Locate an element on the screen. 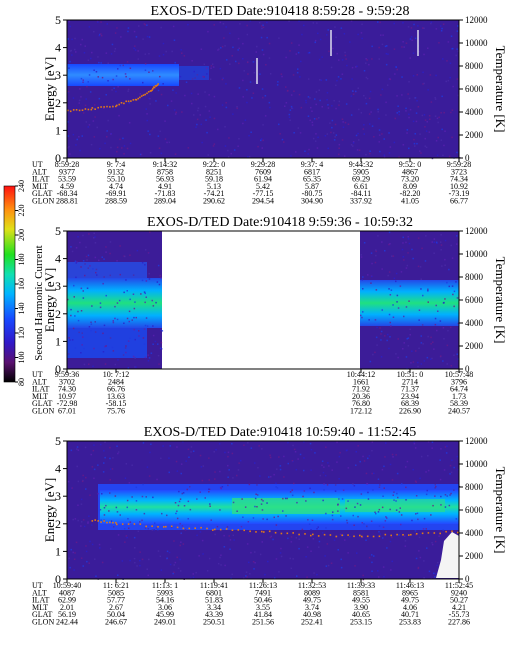 This screenshot has width=505, height=649. y-tick-label: 3 is located at coordinates (58, 75).